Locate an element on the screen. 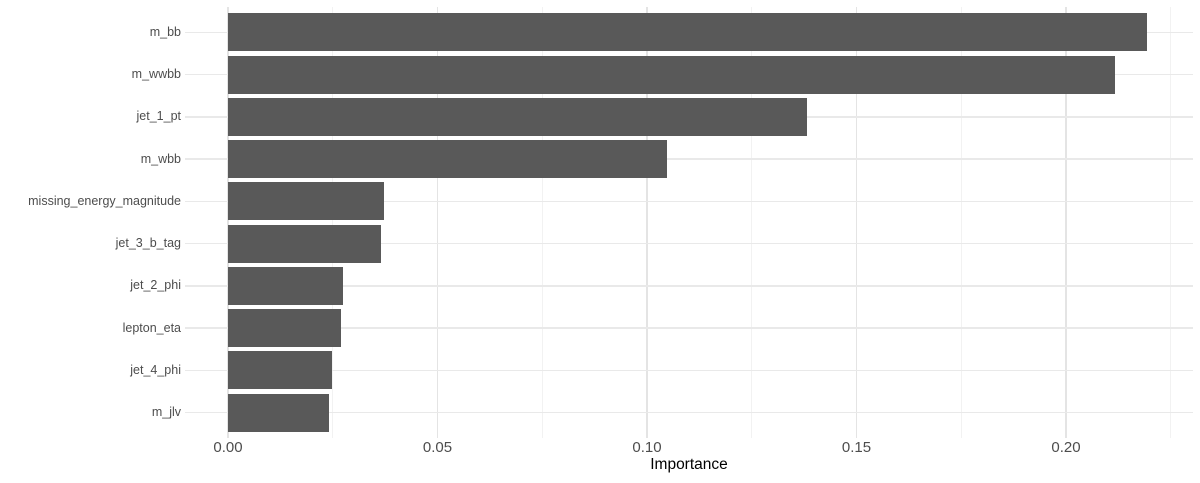  bar-jet_2_phi is located at coordinates (285, 285).